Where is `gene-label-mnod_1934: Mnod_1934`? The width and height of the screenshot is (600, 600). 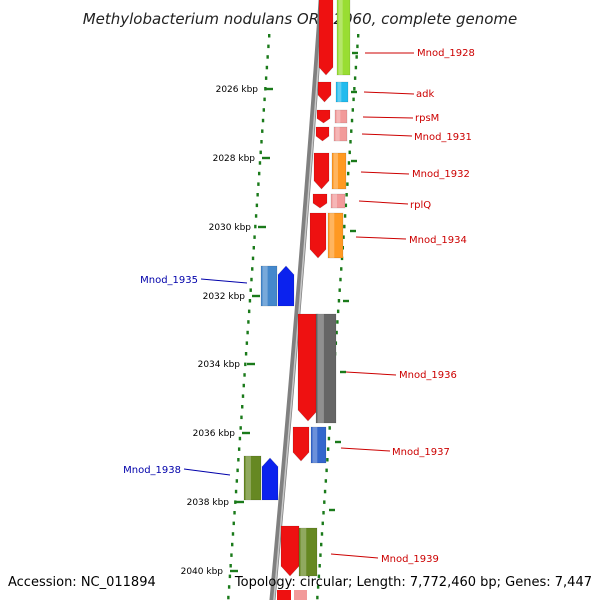
gene-label-mnod_1934: Mnod_1934 is located at coordinates (438, 240).